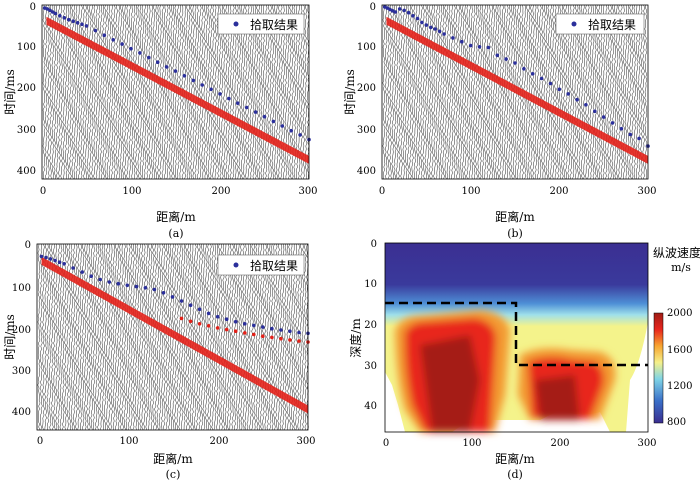  I want to click on x-axis-label-d: 距离/m, so click(515, 458).